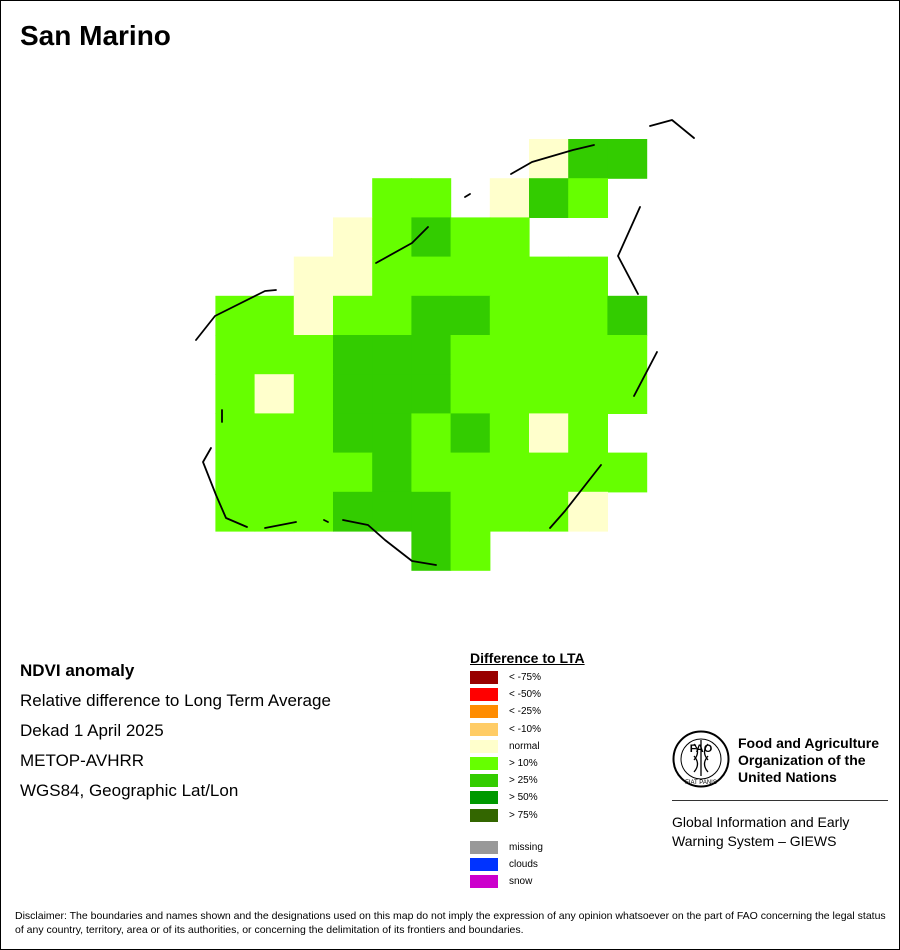 Image resolution: width=900 pixels, height=950 pixels. What do you see at coordinates (525, 712) in the screenshot?
I see `legend-label: < -25%` at bounding box center [525, 712].